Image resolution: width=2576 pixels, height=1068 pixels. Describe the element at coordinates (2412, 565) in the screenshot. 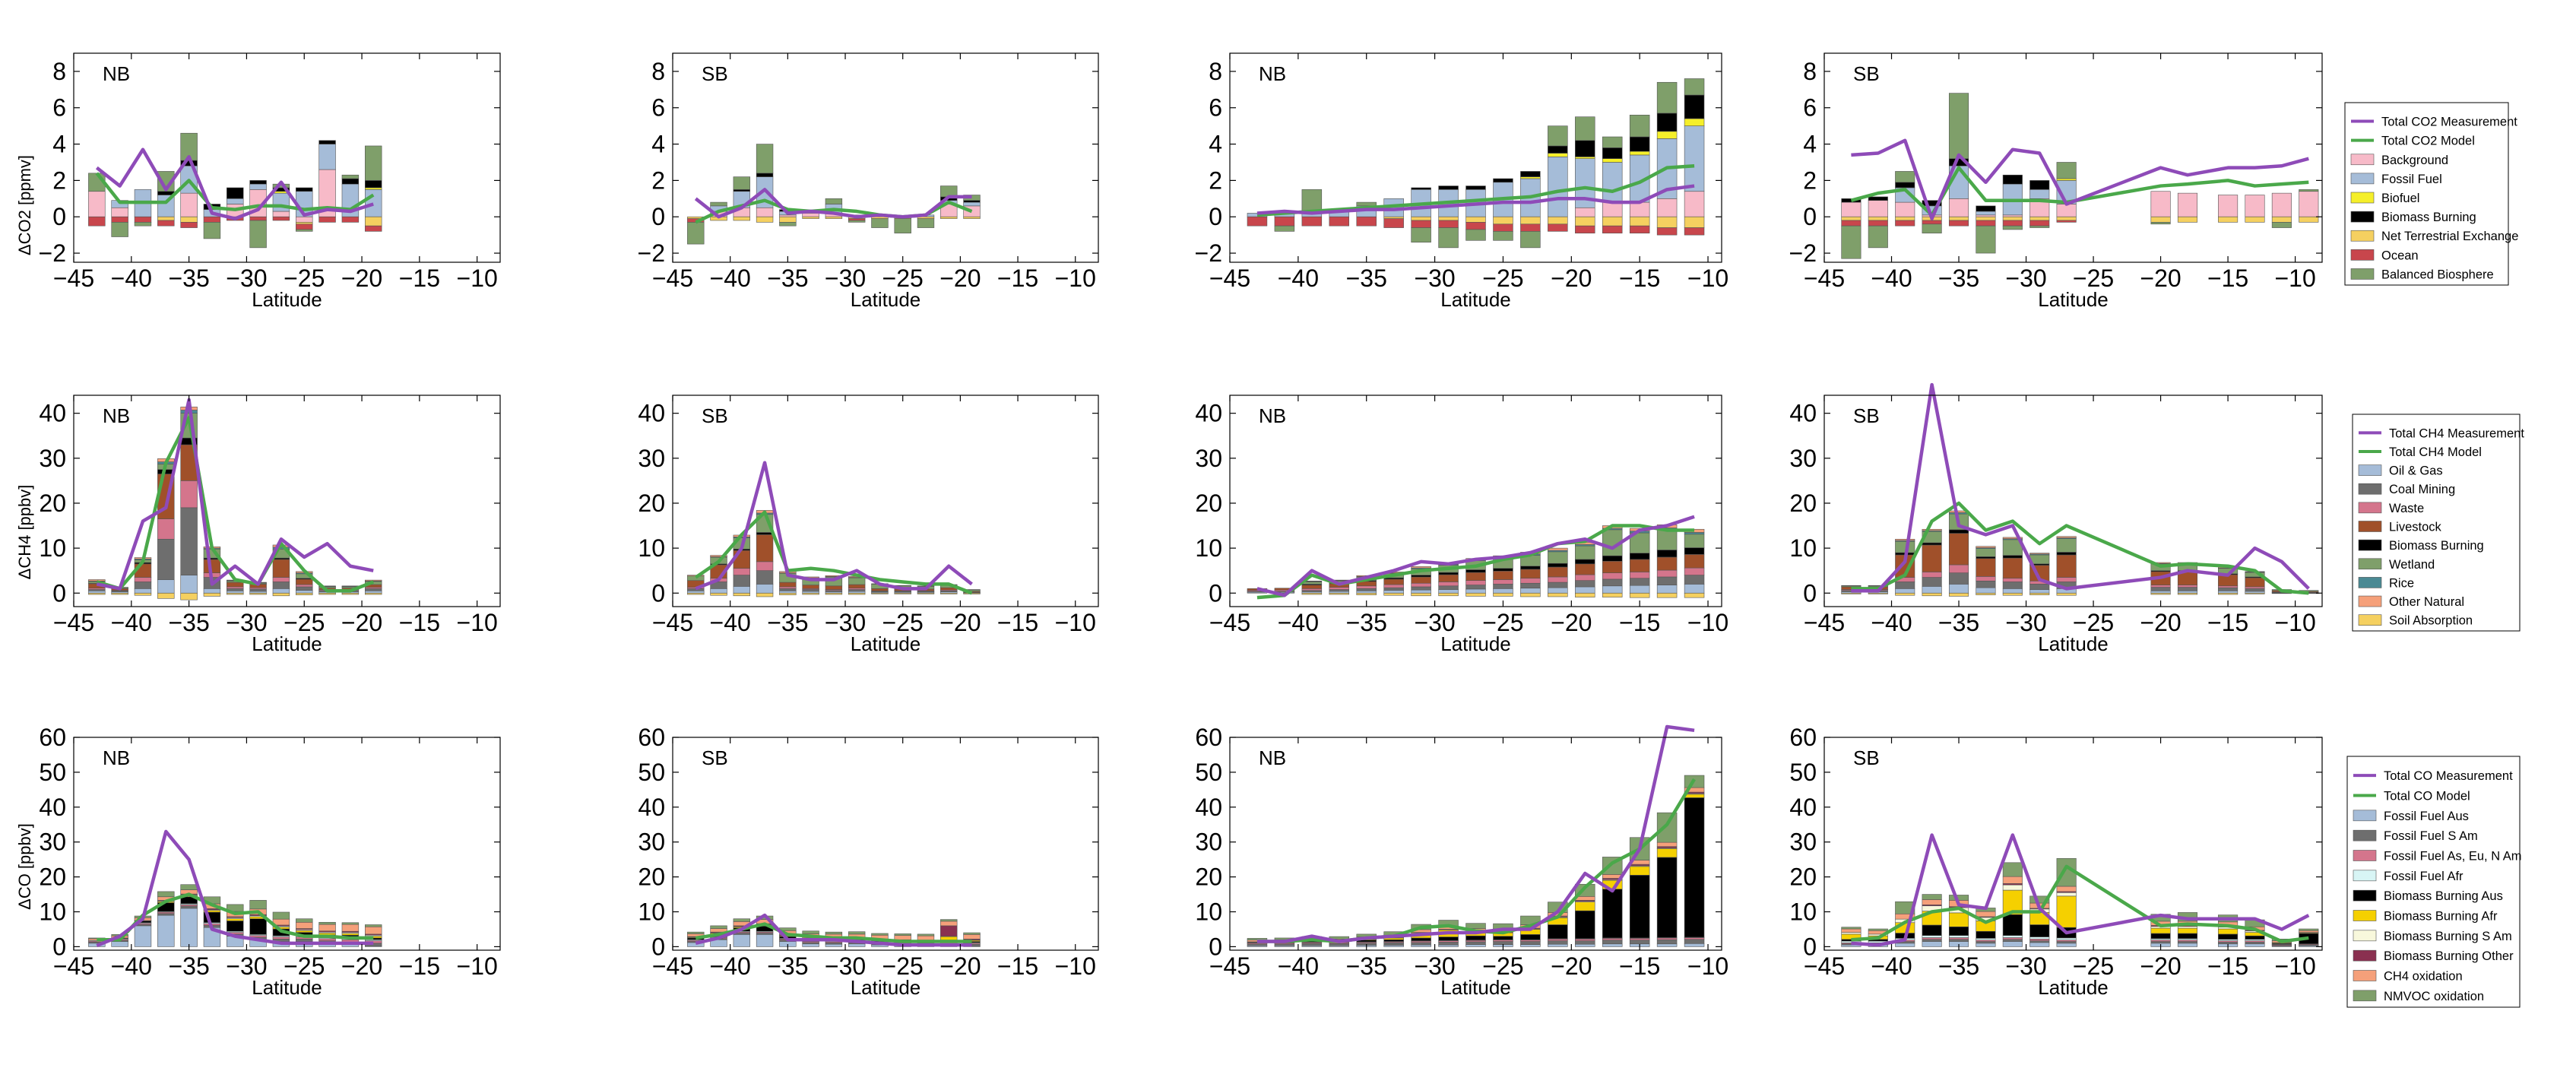

I see `legend-label: Wetland` at that location.